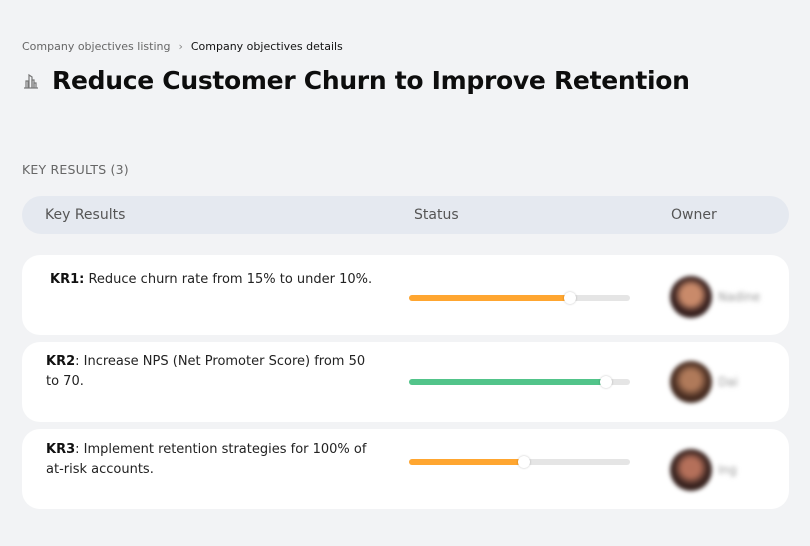  Describe the element at coordinates (739, 297) in the screenshot. I see `owner-name: Nadine` at that location.